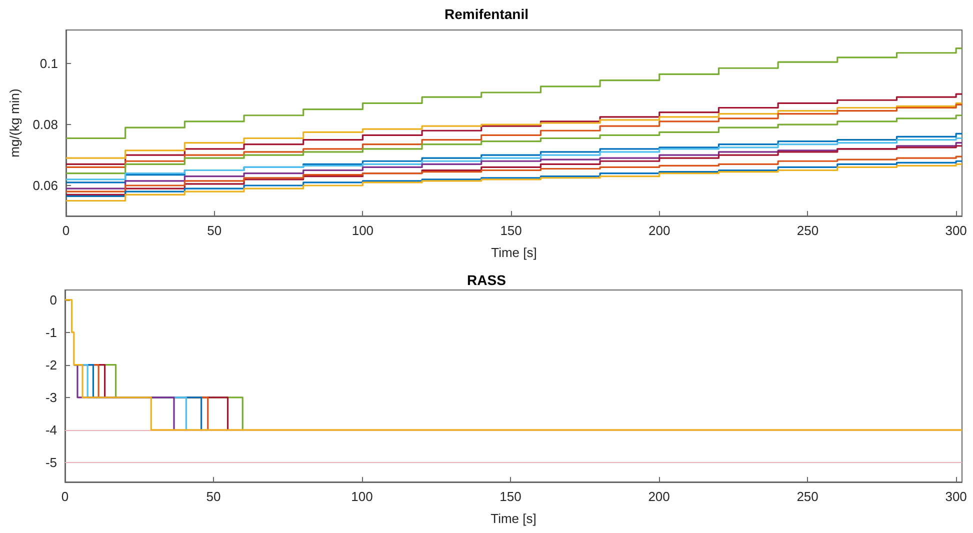 This screenshot has height=533, width=973. Describe the element at coordinates (51, 430) in the screenshot. I see `y-tick-label: -4` at that location.